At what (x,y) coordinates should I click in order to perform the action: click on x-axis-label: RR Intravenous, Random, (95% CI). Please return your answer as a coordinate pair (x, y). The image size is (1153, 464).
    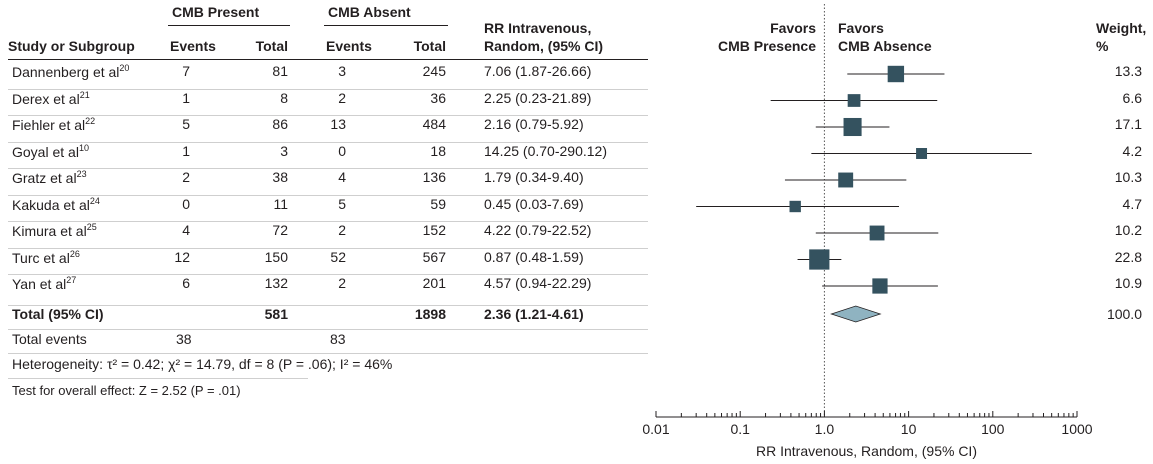
    Looking at the image, I should click on (866, 451).